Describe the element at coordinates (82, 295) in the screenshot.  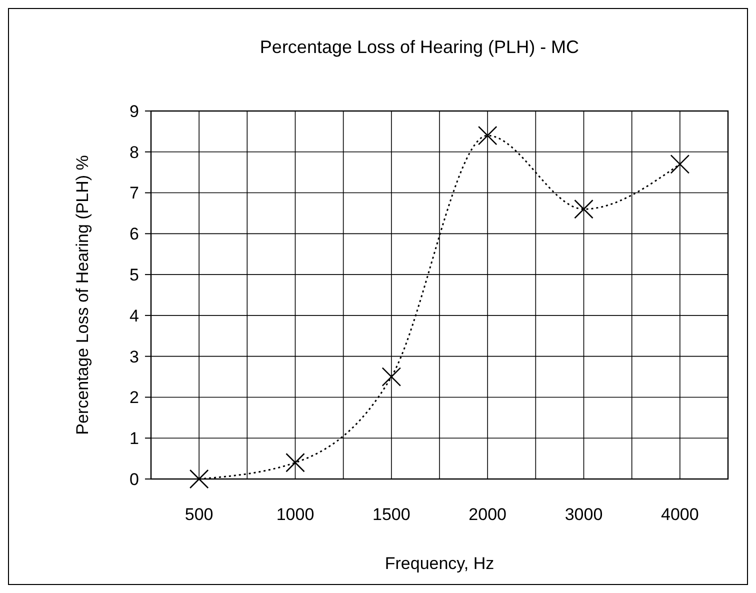
I see `y-axis-title: Percentage Loss of Hearing (PLH) %` at that location.